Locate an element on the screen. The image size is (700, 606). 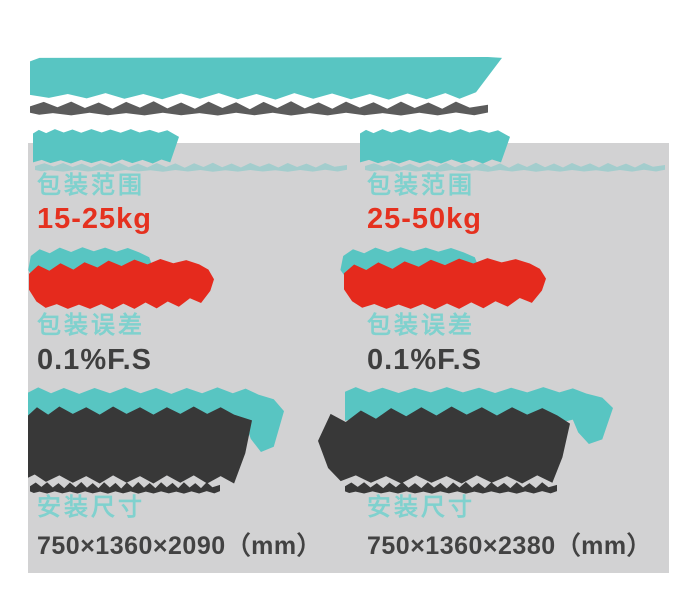
packing-range-value-left: 15-25kg is located at coordinates (95, 219).